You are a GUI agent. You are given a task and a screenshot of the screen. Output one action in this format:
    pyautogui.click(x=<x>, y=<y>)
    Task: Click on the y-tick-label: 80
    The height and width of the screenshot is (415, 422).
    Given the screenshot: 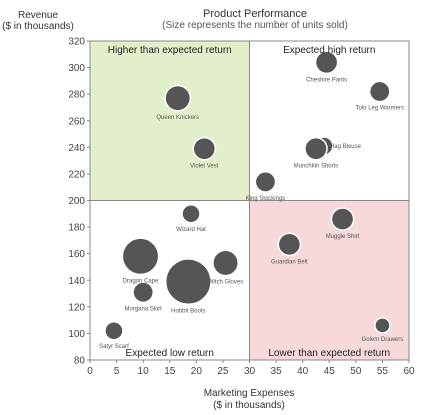 What is the action you would take?
    pyautogui.click(x=80, y=361)
    